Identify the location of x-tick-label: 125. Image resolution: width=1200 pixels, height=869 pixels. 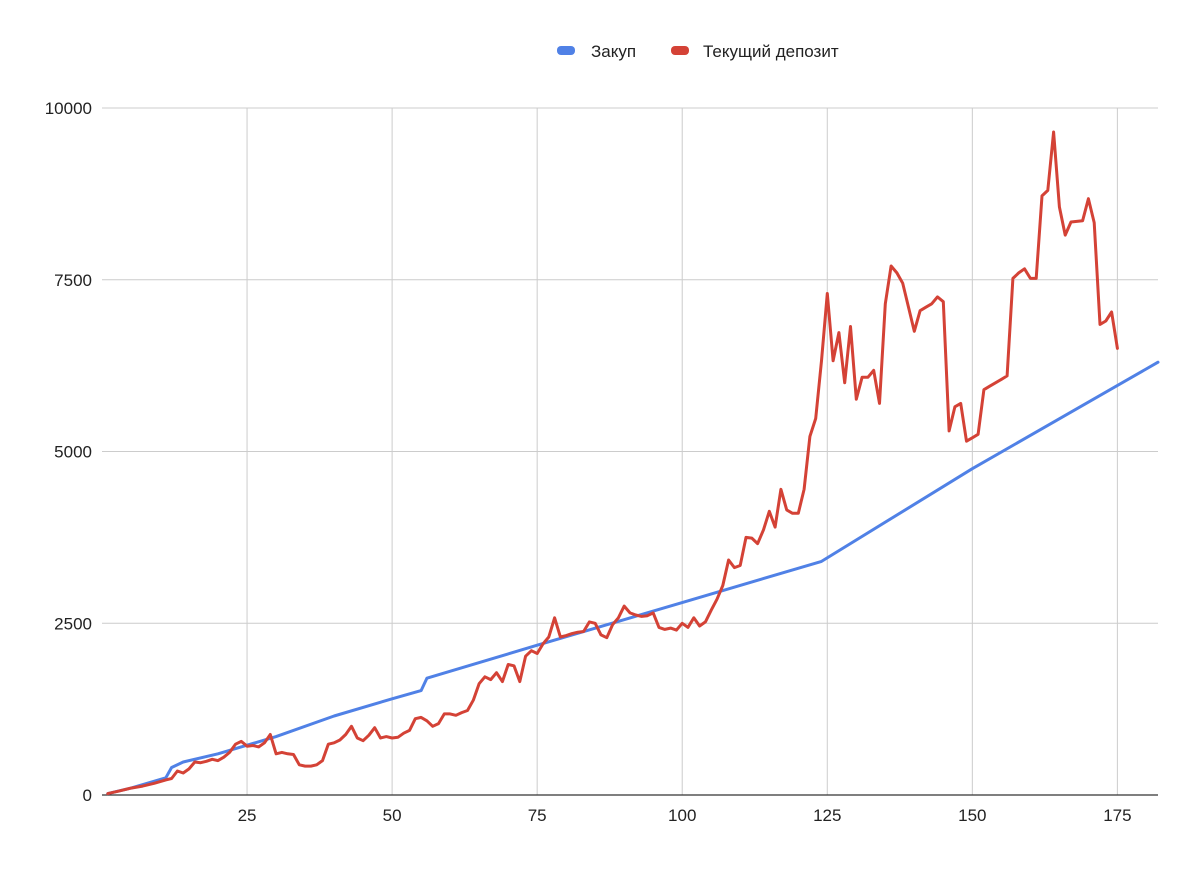
(827, 815).